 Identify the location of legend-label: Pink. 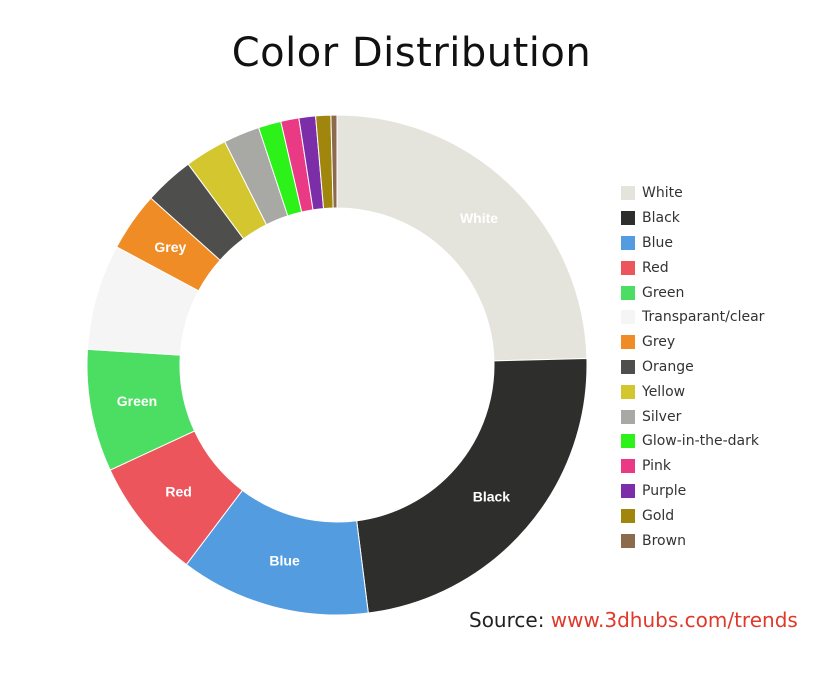
(657, 466).